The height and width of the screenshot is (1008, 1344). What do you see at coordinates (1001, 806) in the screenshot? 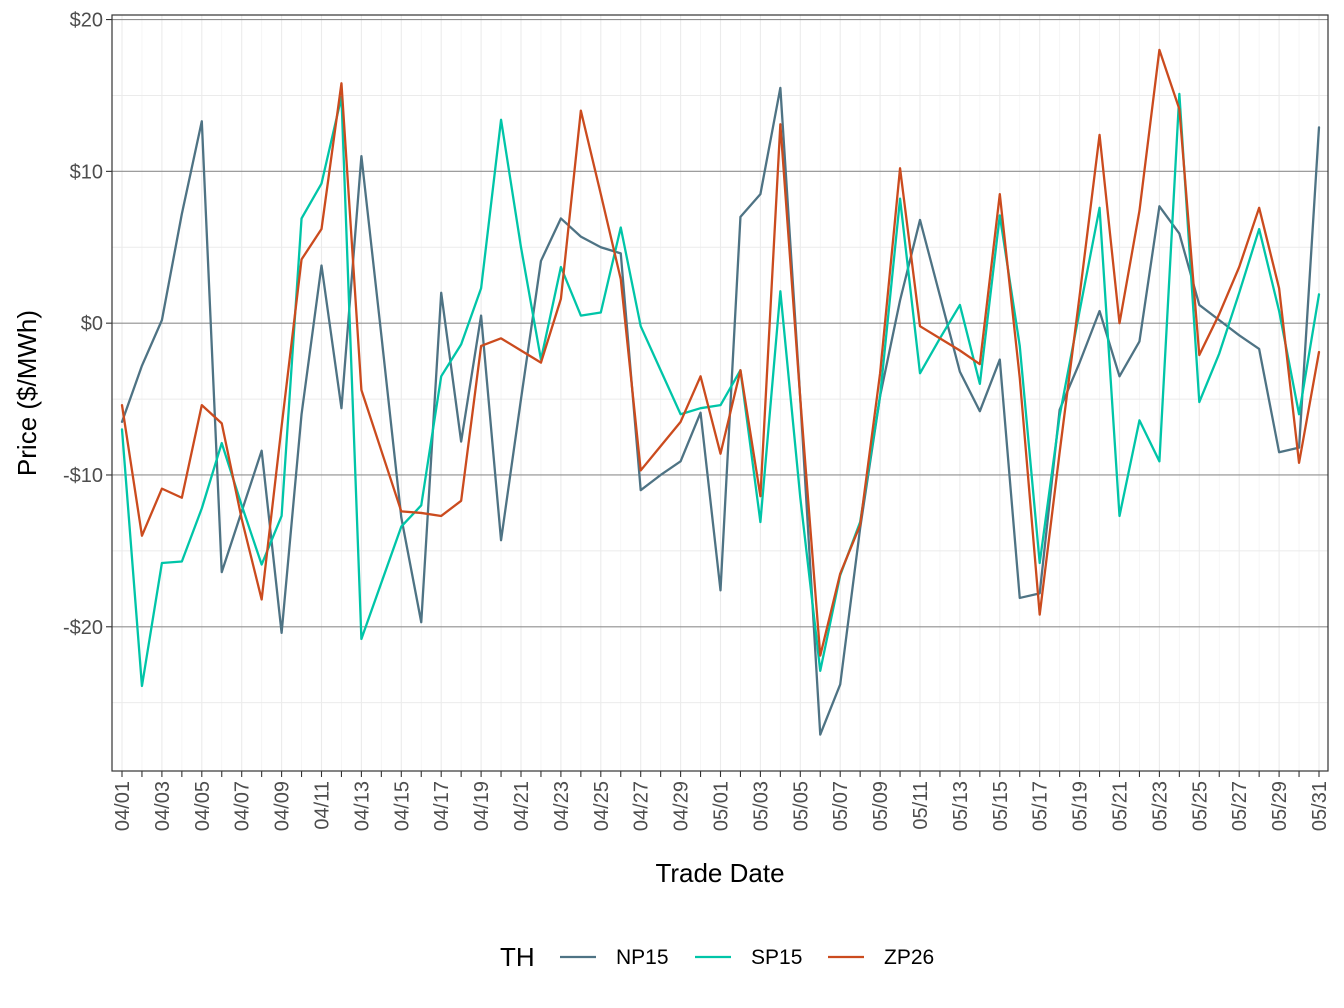
I see `x-tick-label: 05/15` at bounding box center [1001, 806].